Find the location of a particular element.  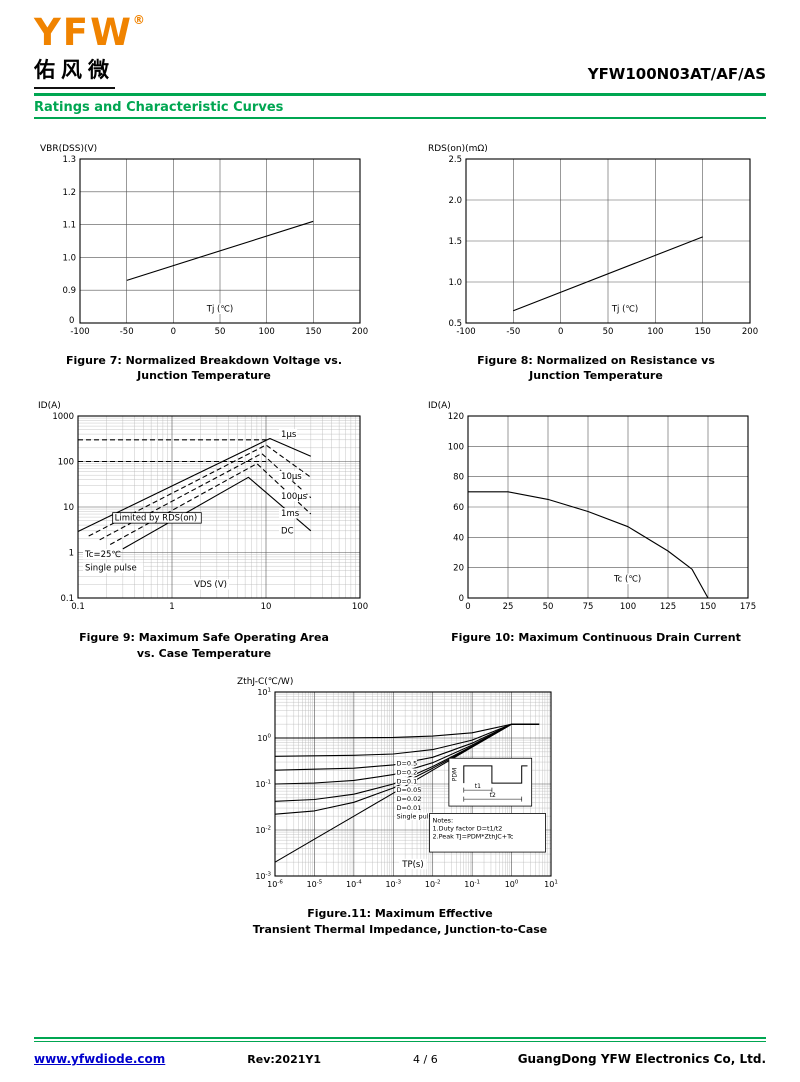

registered-mark-icon: ® is located at coordinates (139, 20).